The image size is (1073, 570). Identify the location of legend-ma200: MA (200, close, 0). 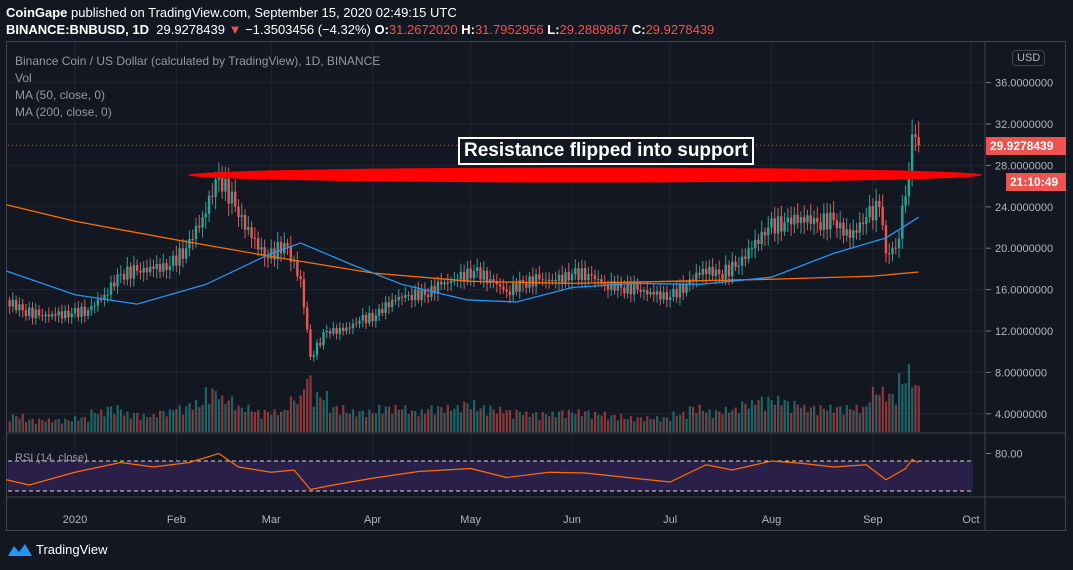
(63, 112).